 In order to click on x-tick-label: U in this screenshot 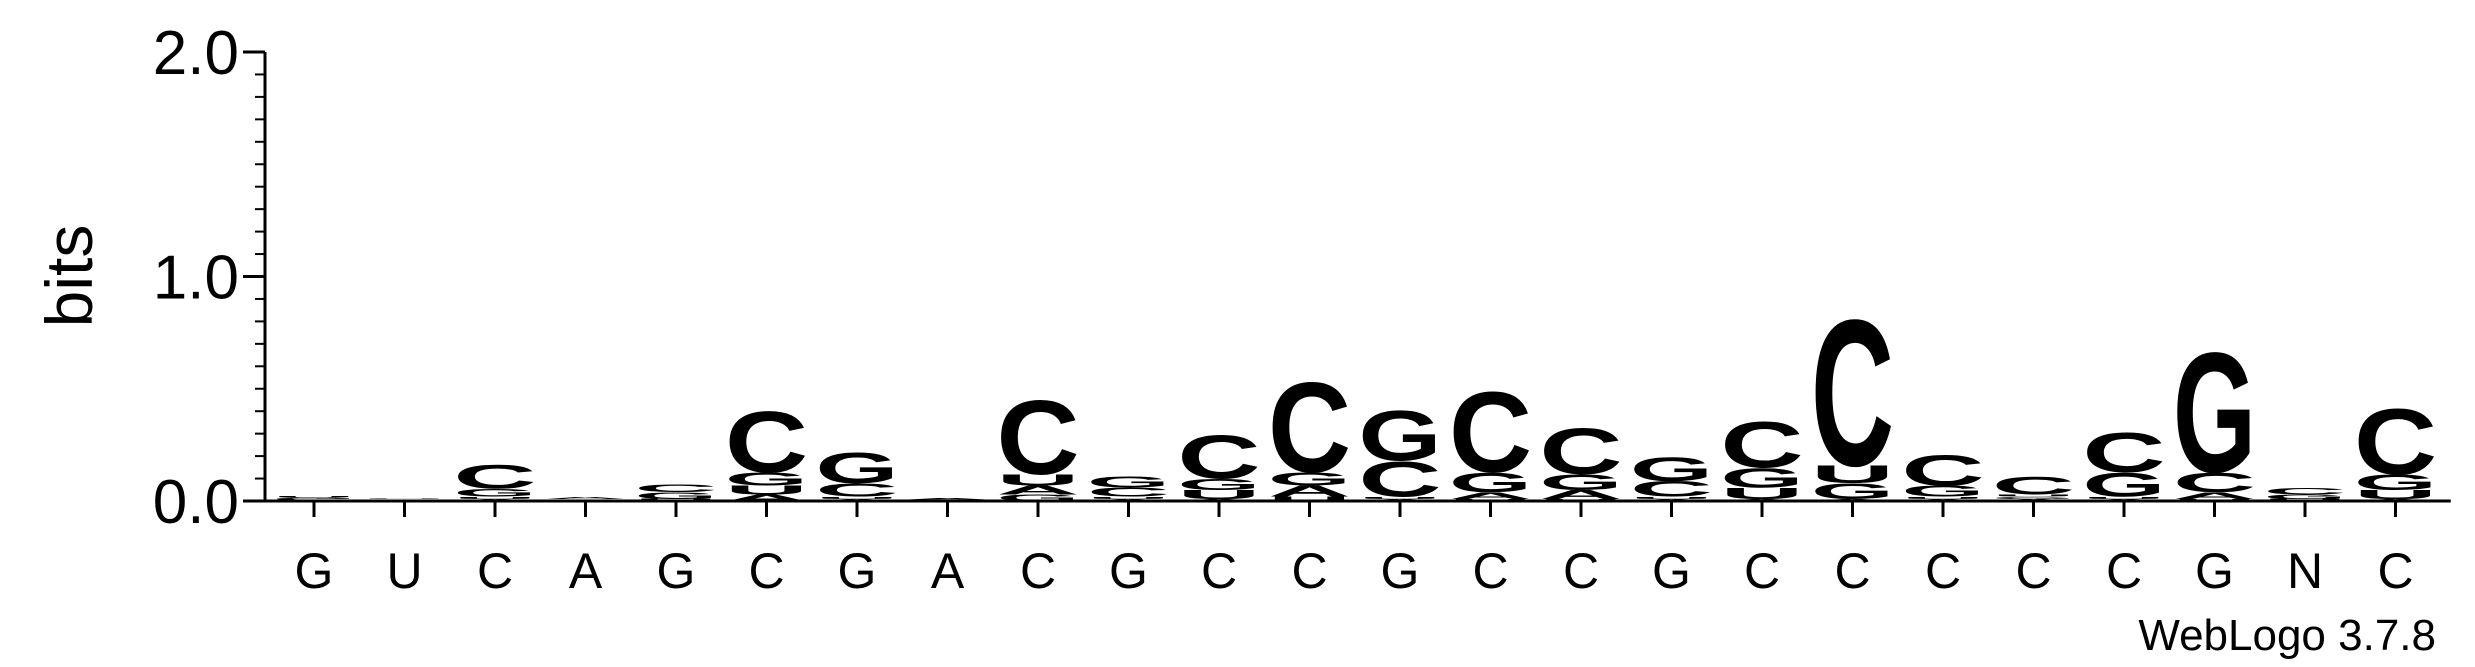, I will do `click(404, 571)`.